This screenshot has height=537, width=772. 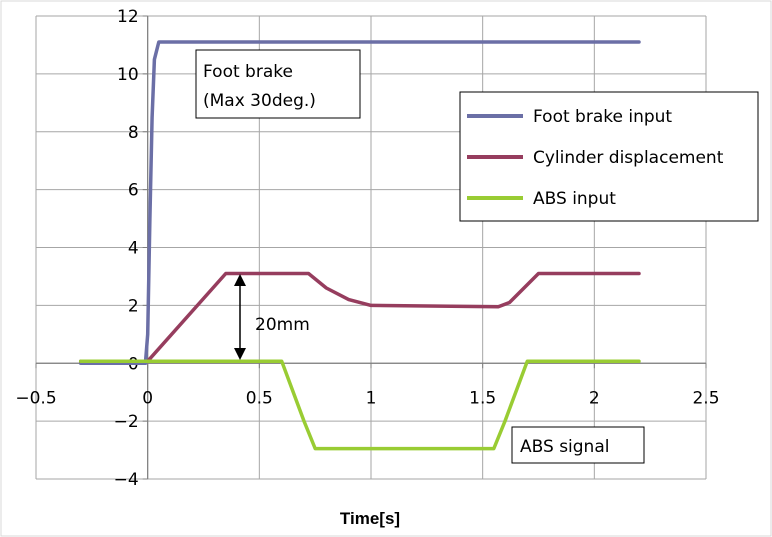 I want to click on arrow-up-icon, so click(x=240, y=280).